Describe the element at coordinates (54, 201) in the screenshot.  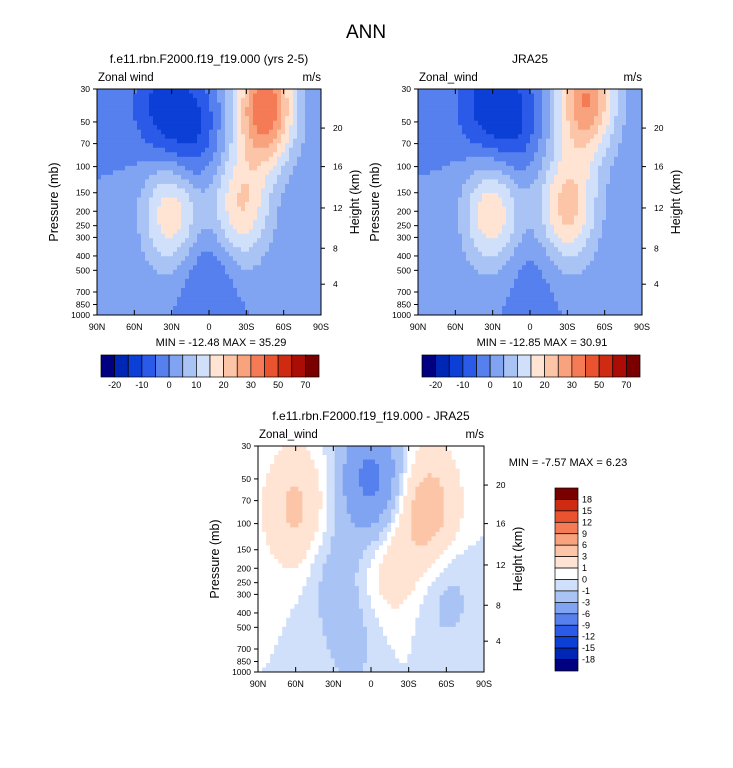
I see `y-axis-label: Pressure (mb)` at that location.